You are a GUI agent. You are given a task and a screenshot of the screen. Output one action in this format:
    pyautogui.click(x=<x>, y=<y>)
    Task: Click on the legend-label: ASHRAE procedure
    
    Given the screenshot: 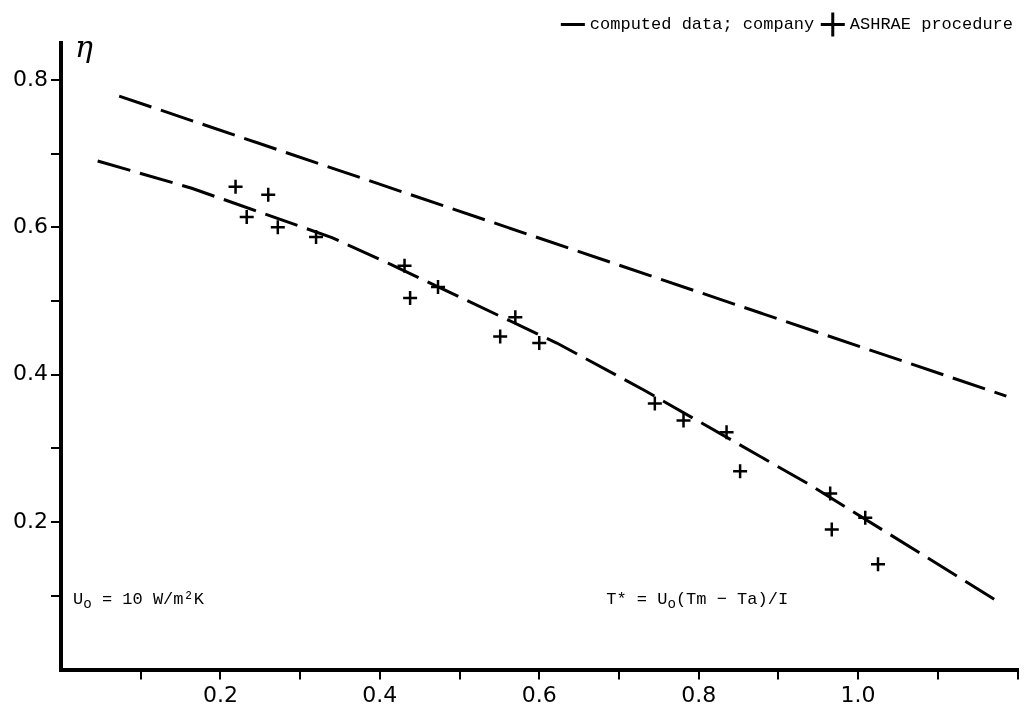 What is the action you would take?
    pyautogui.click(x=931, y=24)
    